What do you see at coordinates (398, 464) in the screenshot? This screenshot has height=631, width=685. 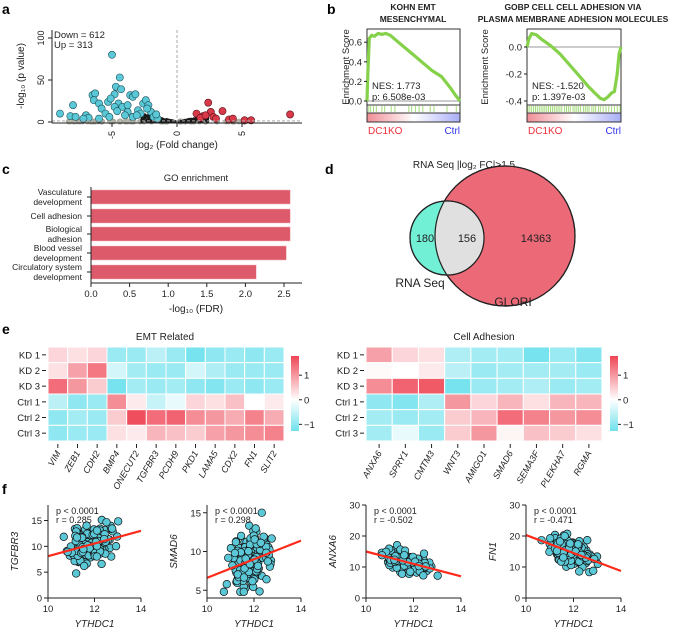 I see `heatmap-col-label: SPRY1` at bounding box center [398, 464].